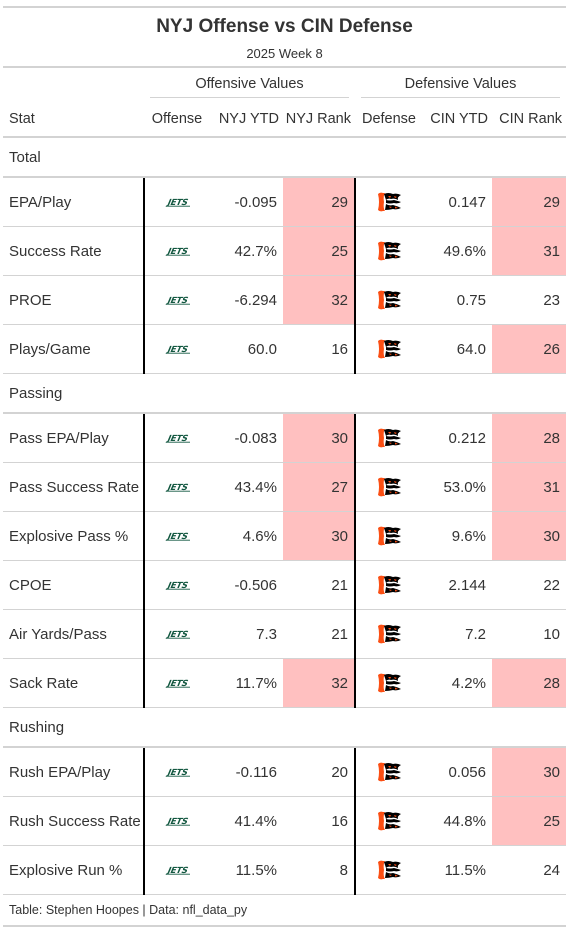 Image resolution: width=570 pixels, height=928 pixels. I want to click on col-header-offense: Offense, so click(177, 120).